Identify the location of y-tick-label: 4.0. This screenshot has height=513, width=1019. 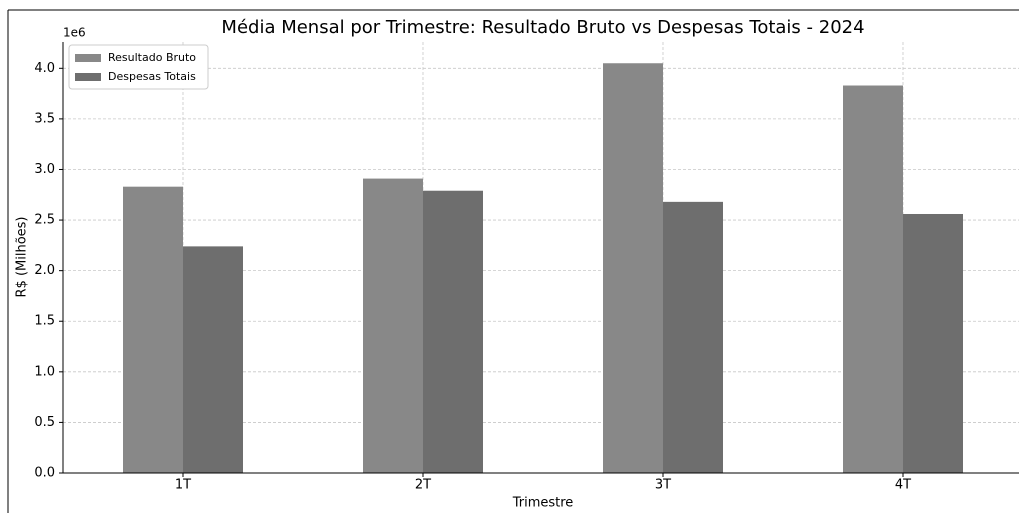
(44, 68).